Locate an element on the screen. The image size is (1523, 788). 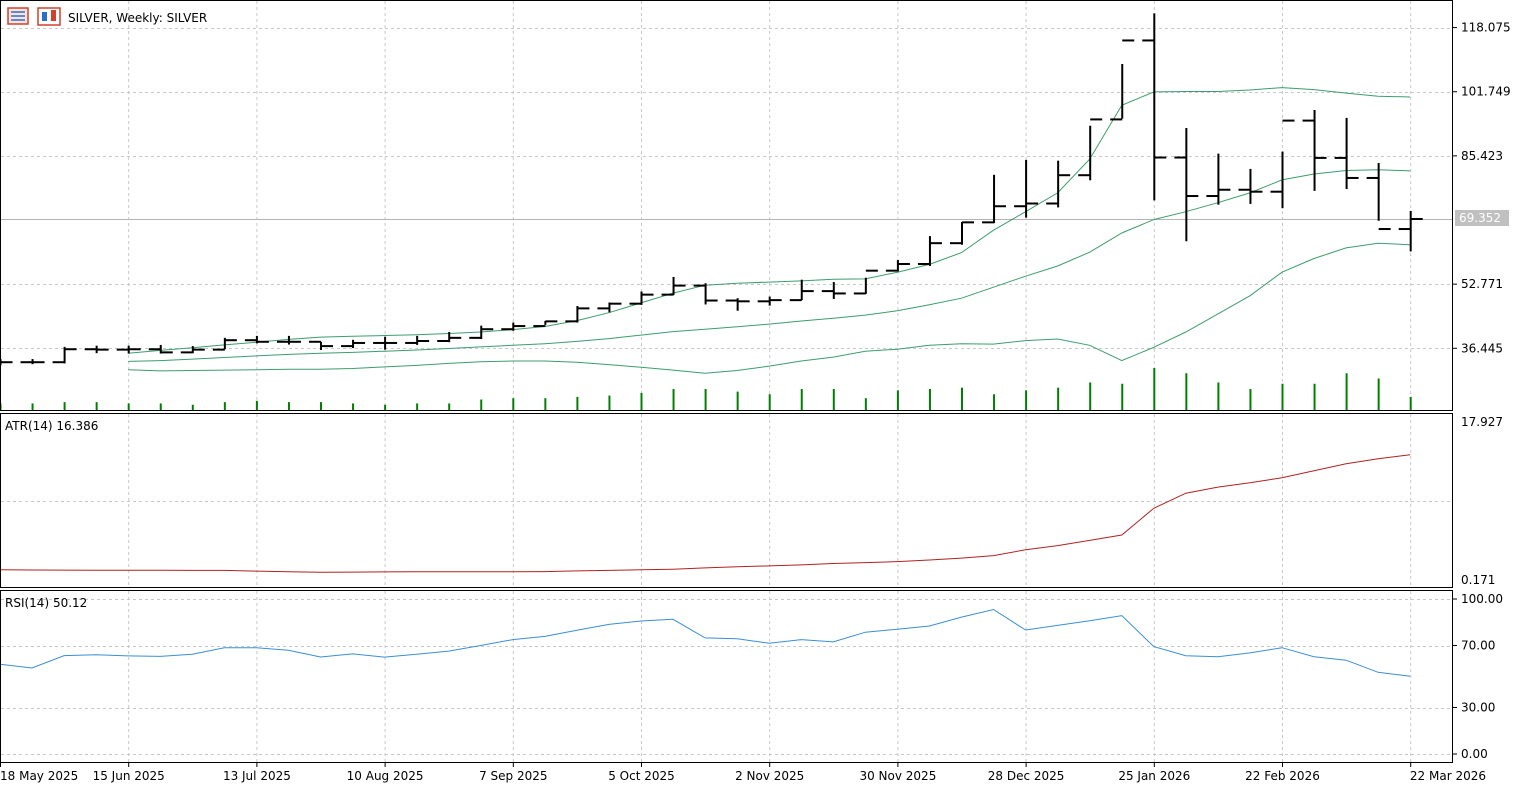
atr-label: ATR(14) 16.386 is located at coordinates (51, 426).